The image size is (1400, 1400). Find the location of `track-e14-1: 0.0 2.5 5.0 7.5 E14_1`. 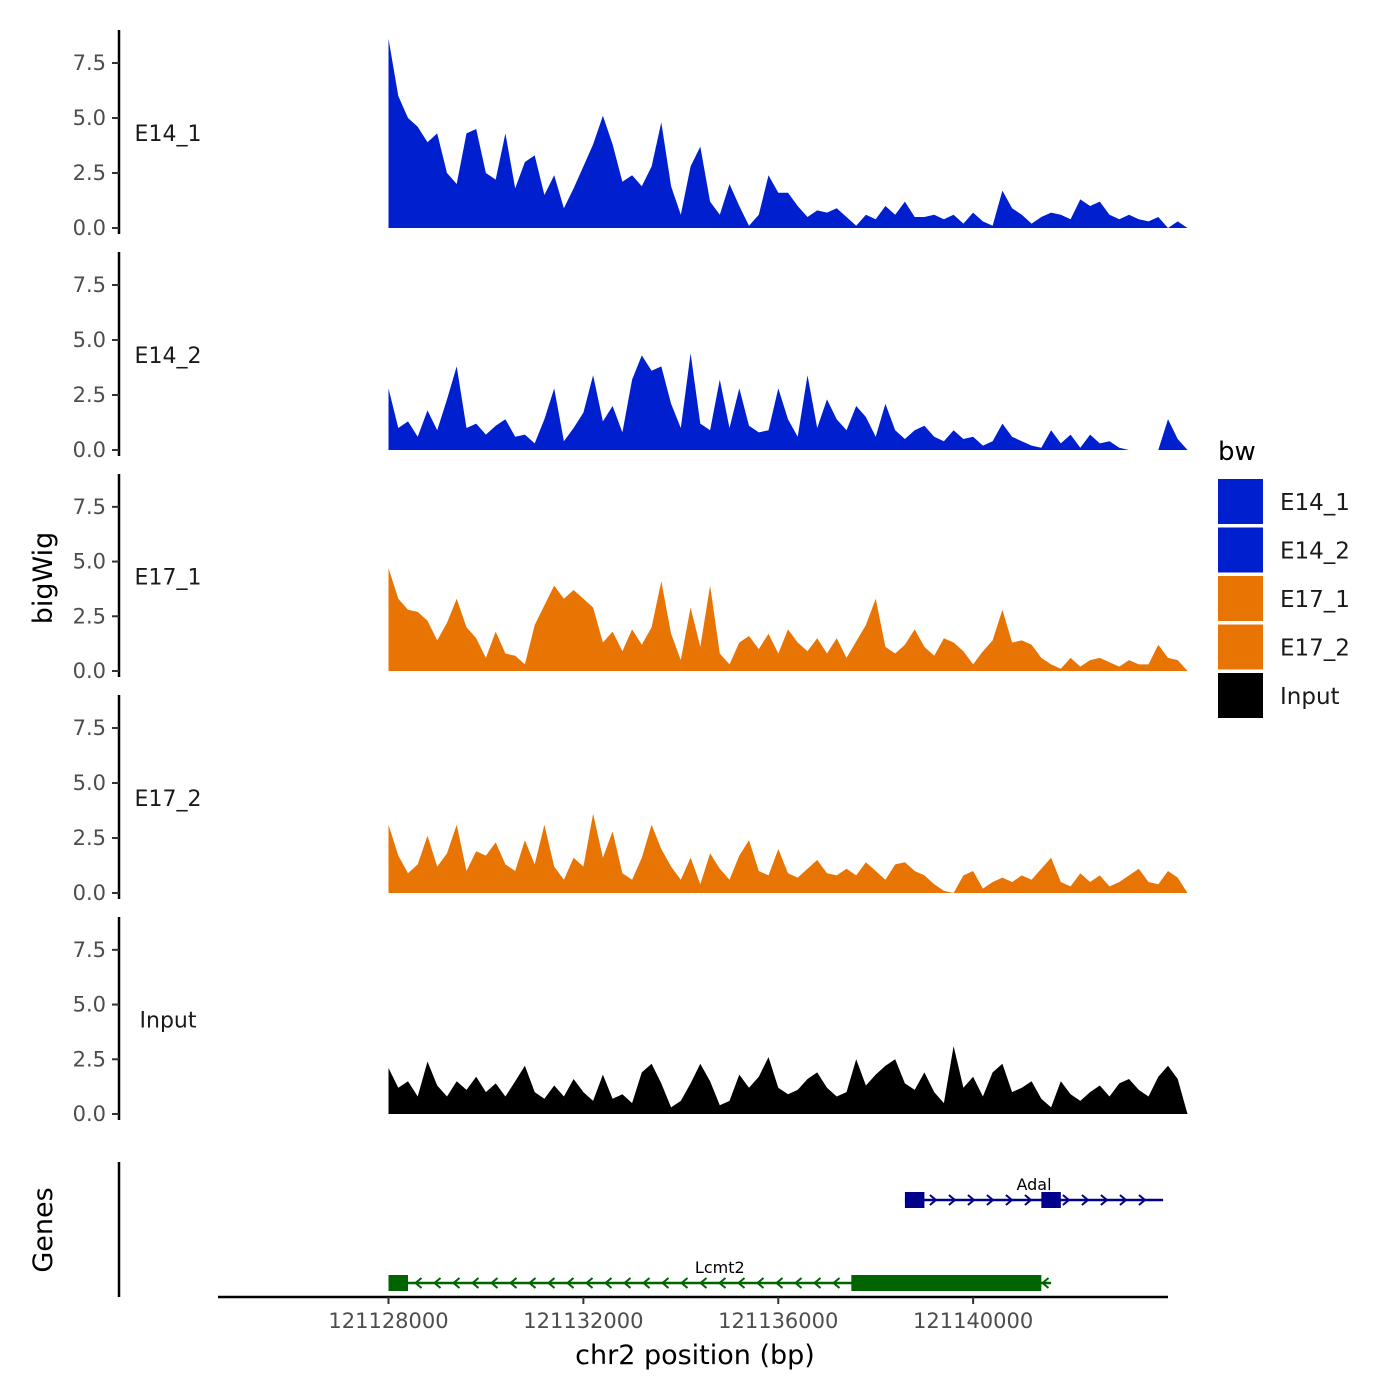

track-e14-1: 0.0 2.5 5.0 7.5 E14_1 is located at coordinates (630, 135).